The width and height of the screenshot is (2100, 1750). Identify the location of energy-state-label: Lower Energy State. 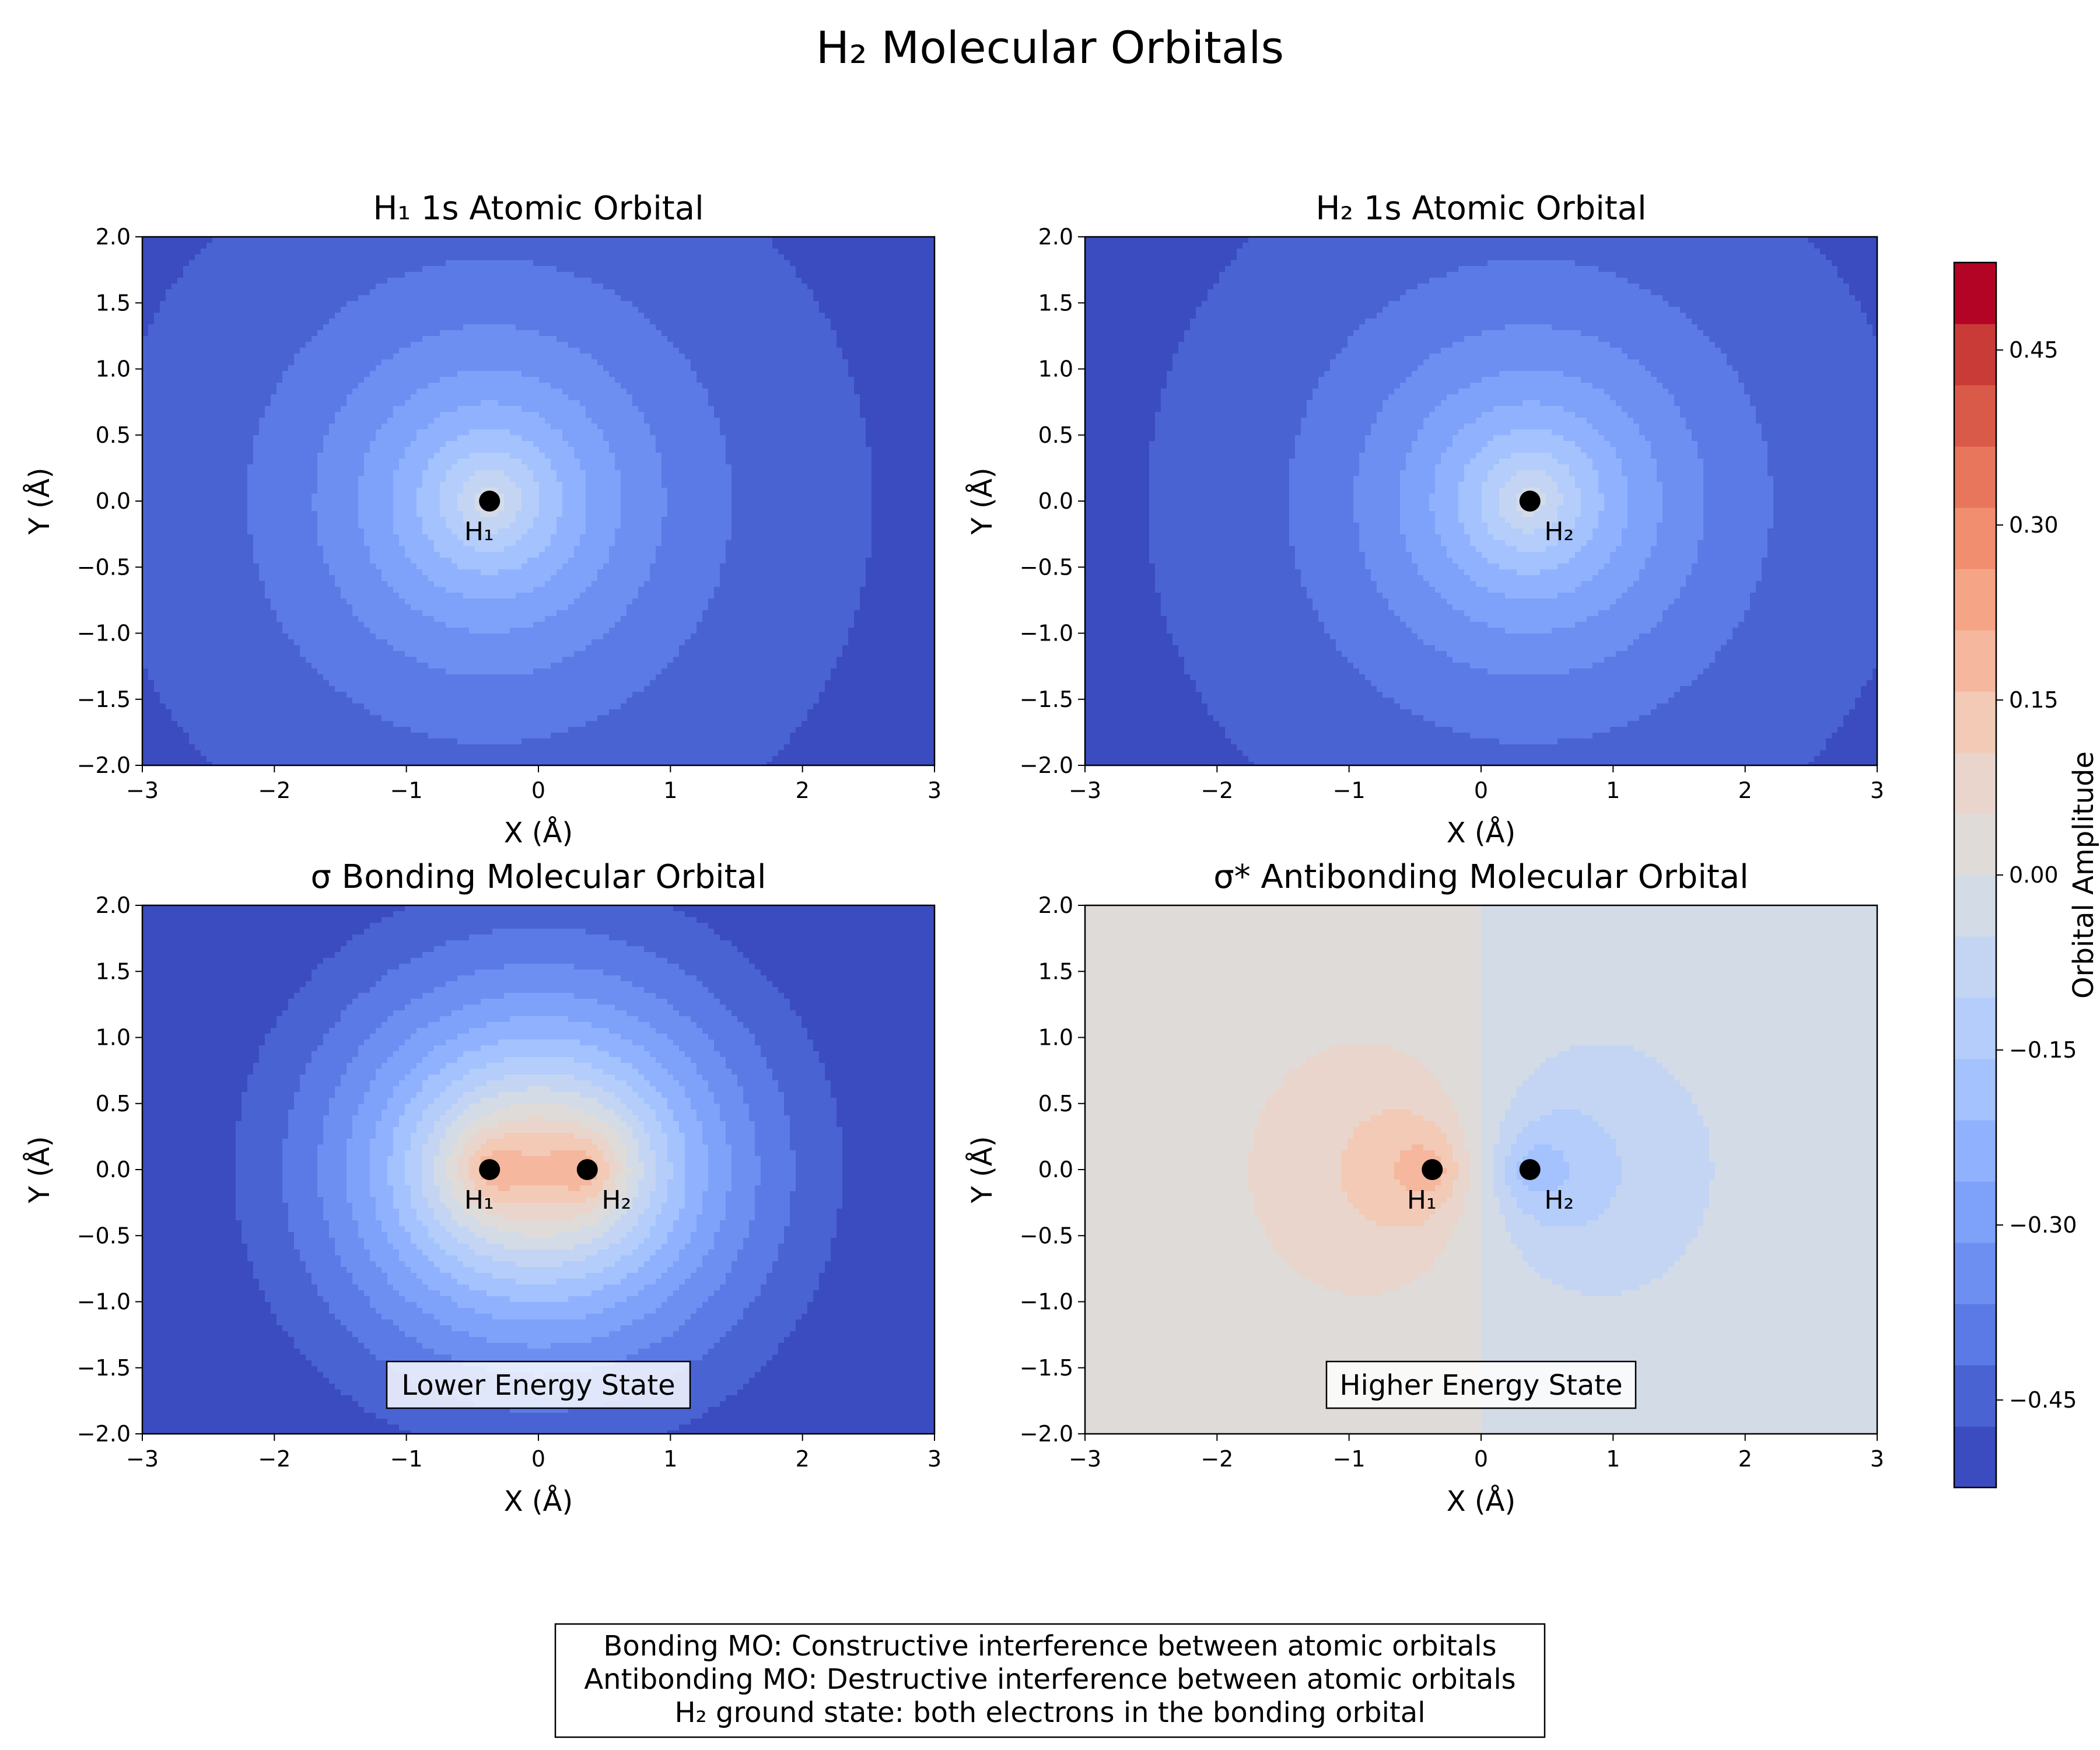
(538, 1385).